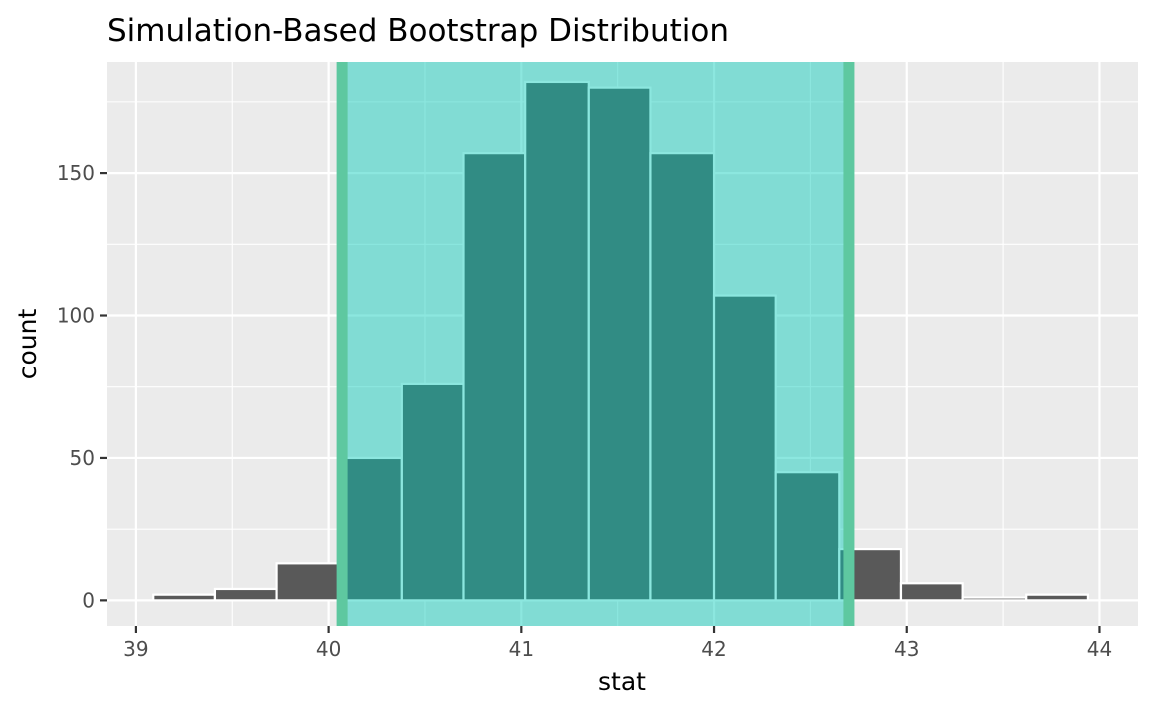 This screenshot has height=711, width=1152. I want to click on y-axis-title: count, so click(27, 344).